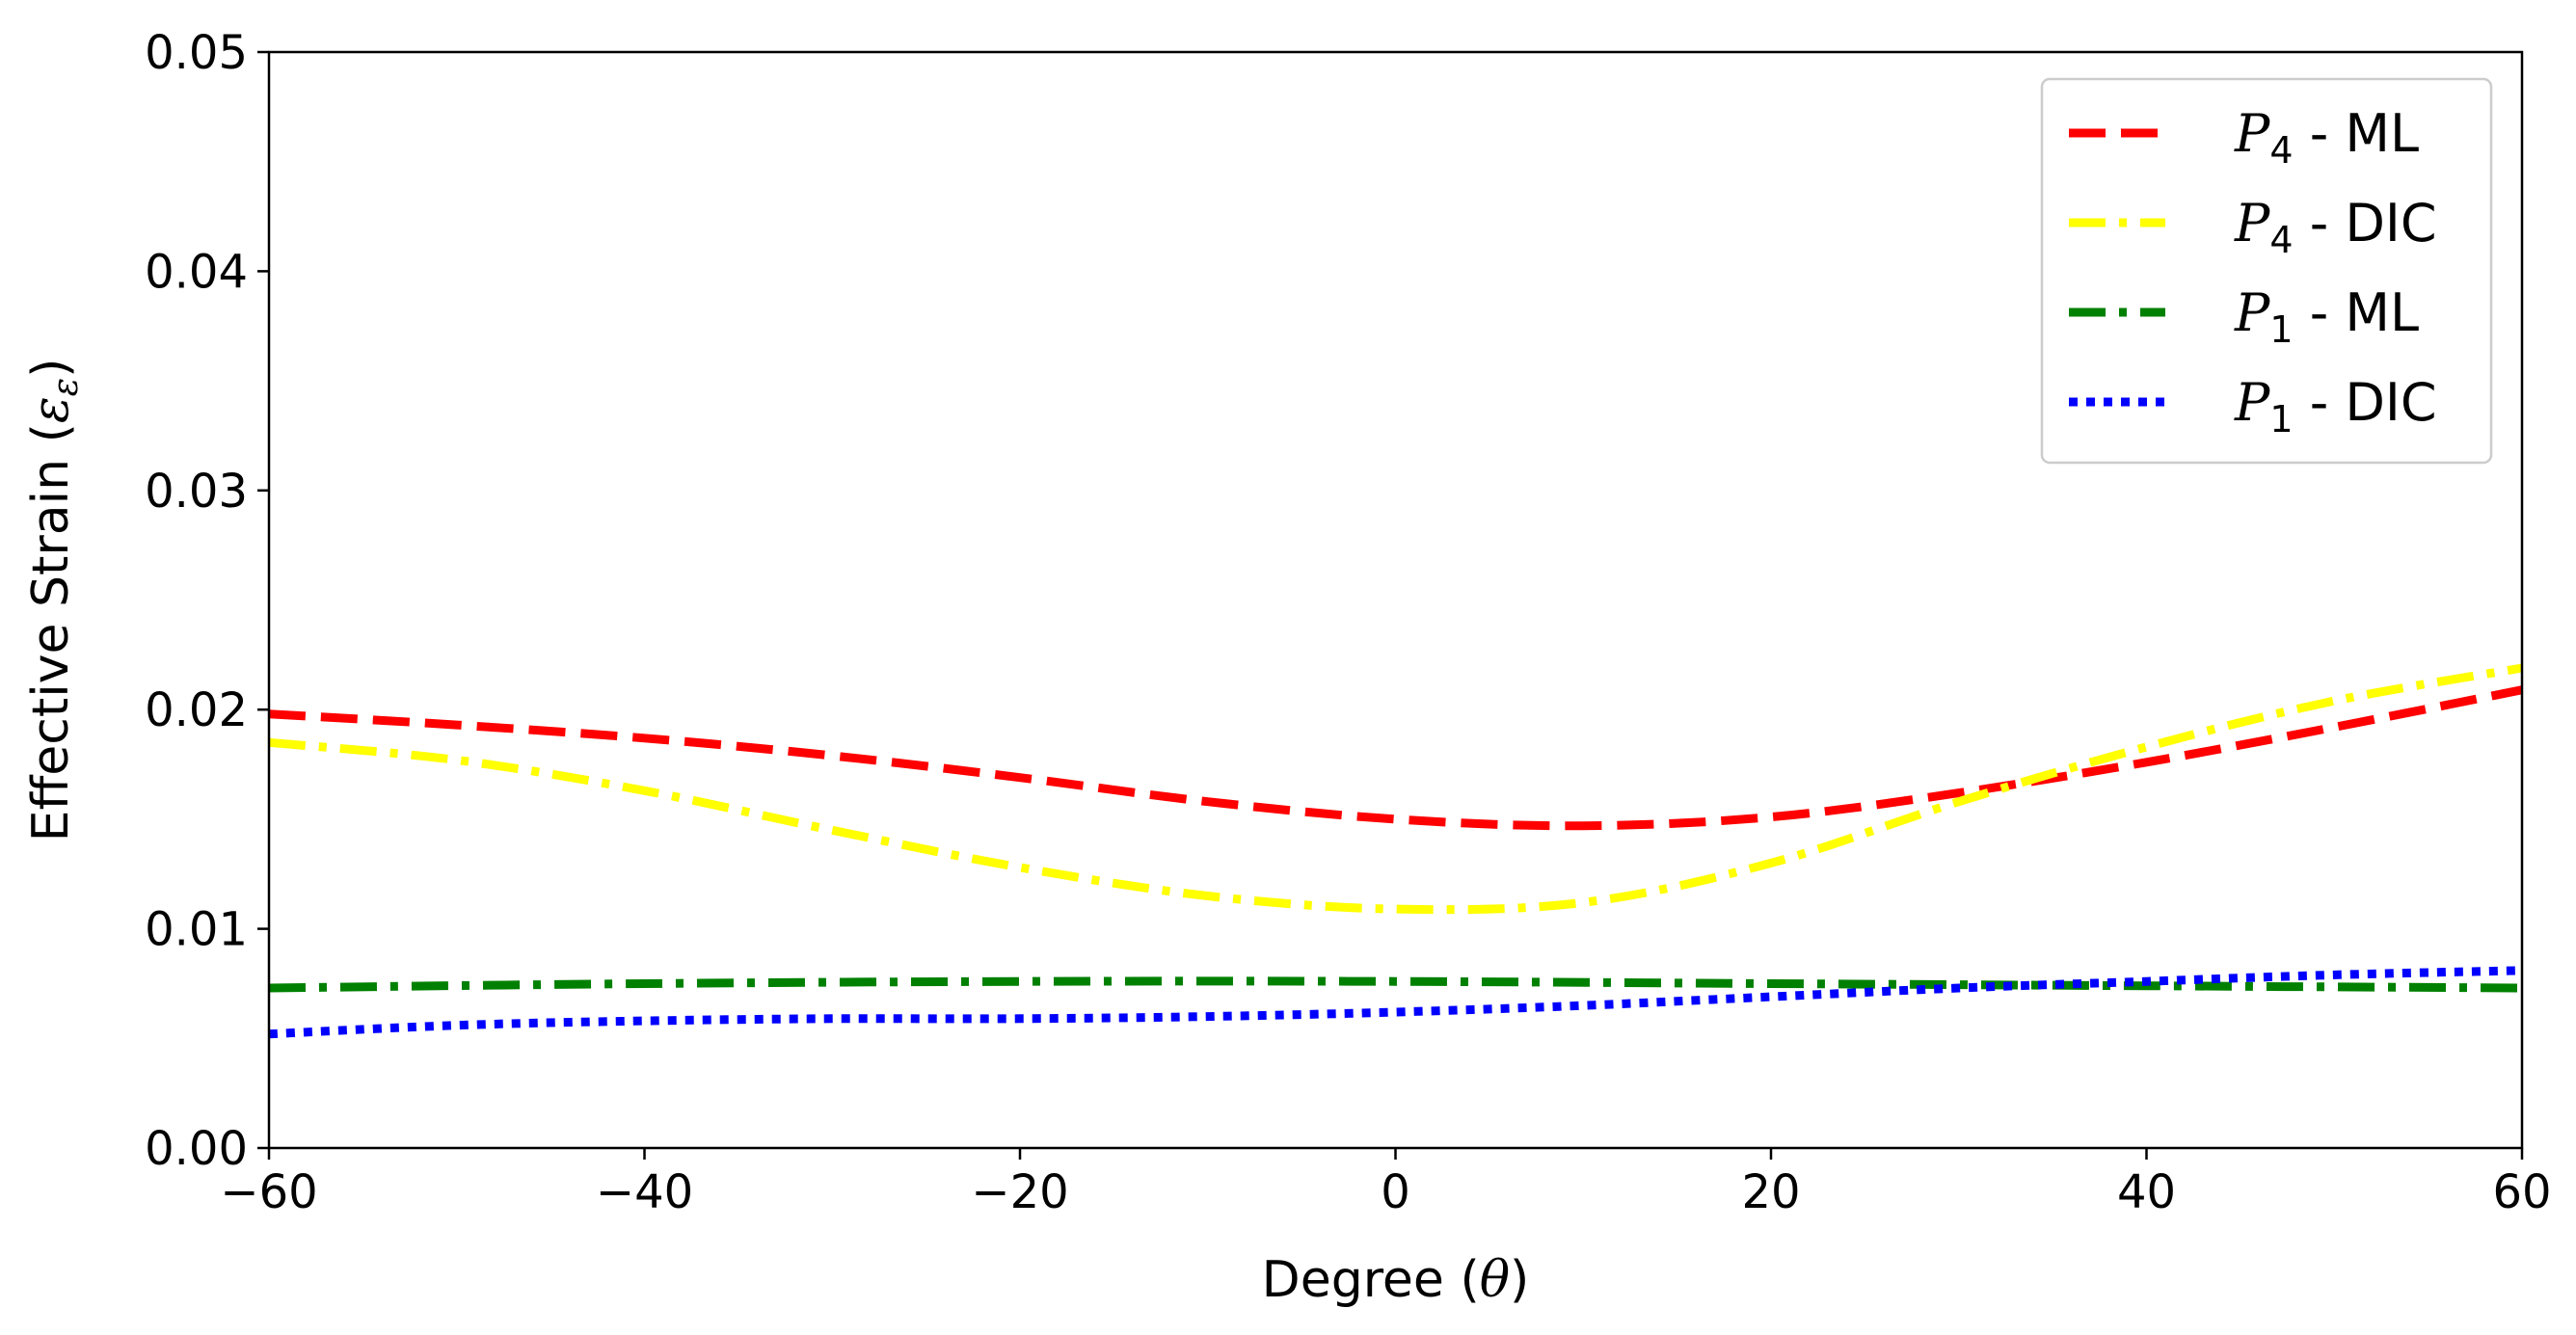 The width and height of the screenshot is (2576, 1335). What do you see at coordinates (196, 492) in the screenshot?
I see `y-tick-label: 0.03` at bounding box center [196, 492].